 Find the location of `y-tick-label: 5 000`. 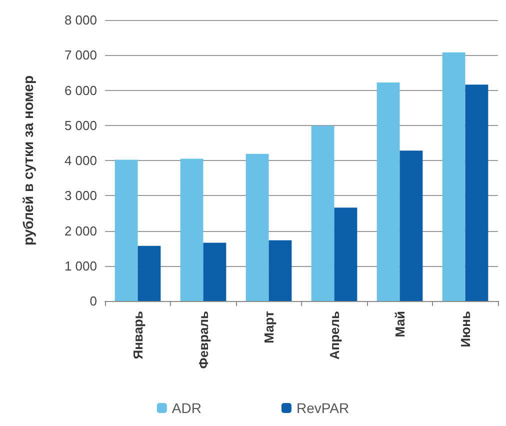

y-tick-label: 5 000 is located at coordinates (80, 125).